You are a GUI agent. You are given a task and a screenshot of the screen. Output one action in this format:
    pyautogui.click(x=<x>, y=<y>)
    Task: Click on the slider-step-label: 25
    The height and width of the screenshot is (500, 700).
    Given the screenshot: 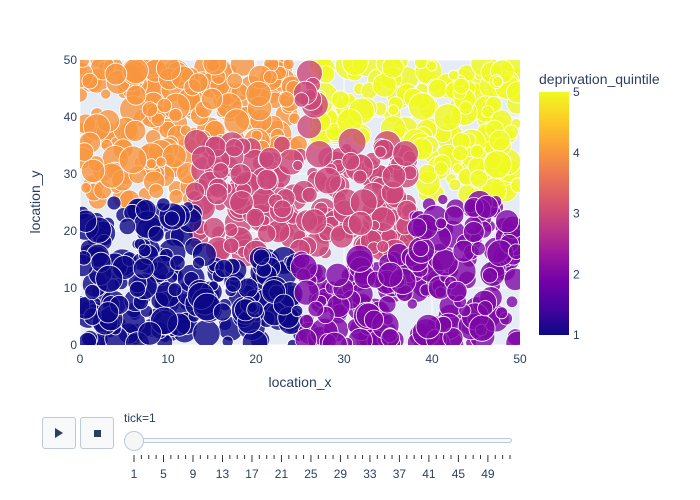 What is the action you would take?
    pyautogui.click(x=311, y=474)
    